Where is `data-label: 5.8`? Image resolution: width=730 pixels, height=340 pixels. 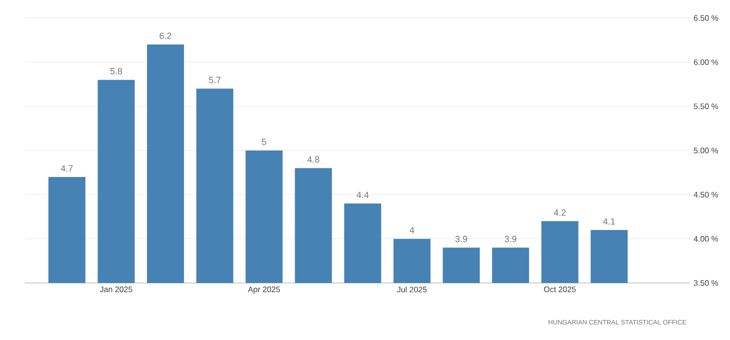 data-label: 5.8 is located at coordinates (116, 71).